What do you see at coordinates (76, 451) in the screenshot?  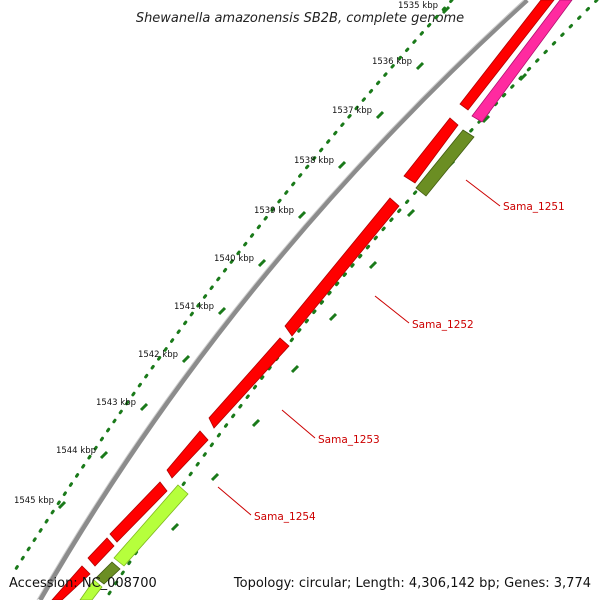 I see `ruler-tick-label: 1544 kbp` at bounding box center [76, 451].